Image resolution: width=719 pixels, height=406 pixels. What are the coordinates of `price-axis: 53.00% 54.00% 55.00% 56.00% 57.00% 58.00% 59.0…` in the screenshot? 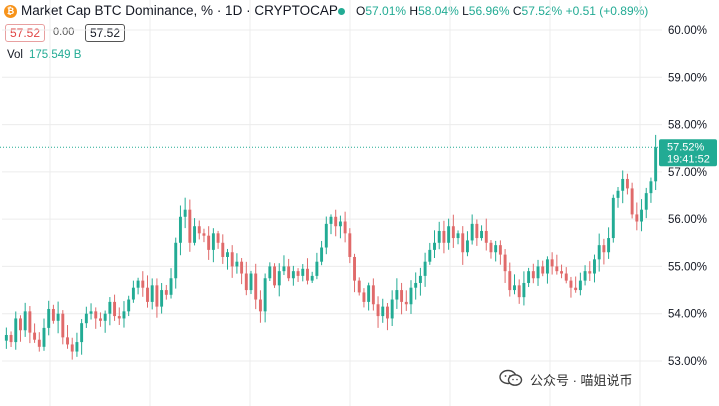 It's located at (687, 196).